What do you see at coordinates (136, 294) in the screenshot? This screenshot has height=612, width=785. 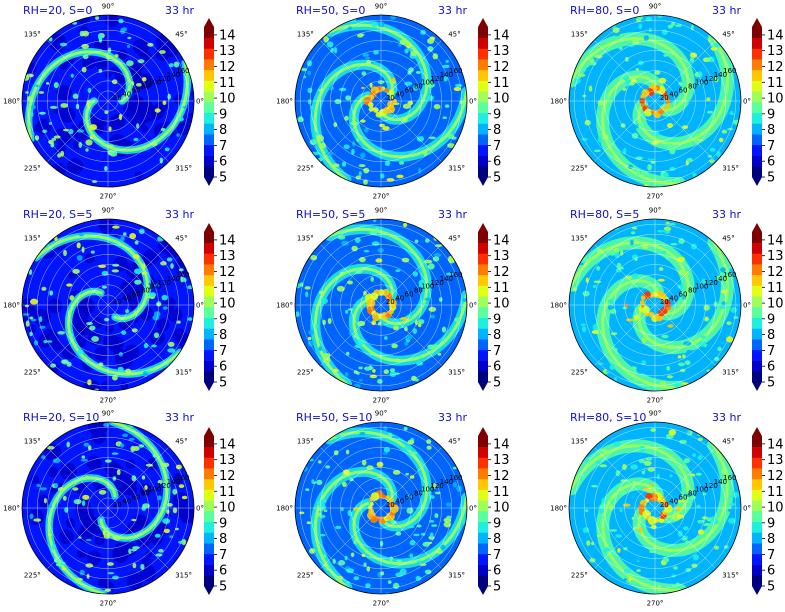 I see `radial-tick-label: 60` at bounding box center [136, 294].